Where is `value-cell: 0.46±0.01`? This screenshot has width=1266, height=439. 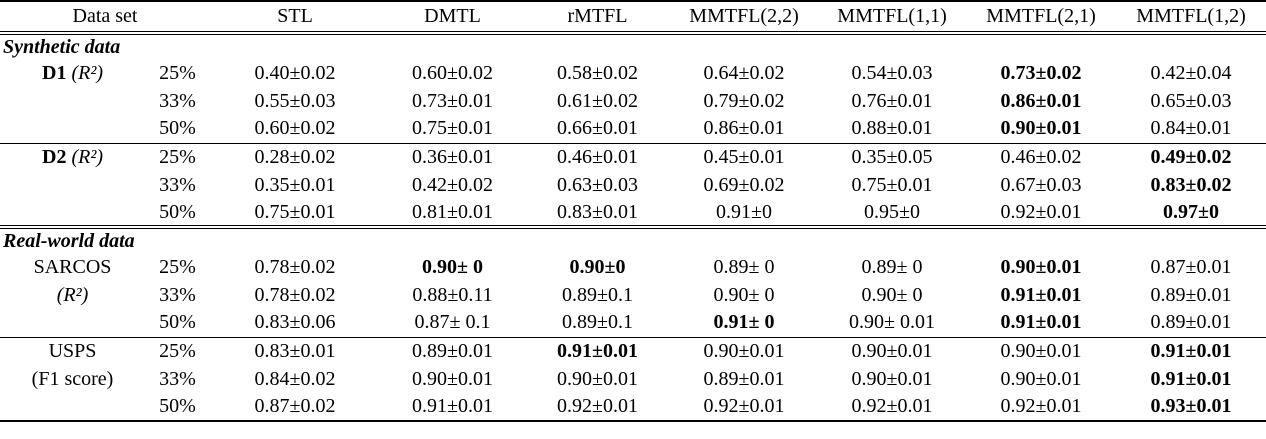
value-cell: 0.46±0.01 is located at coordinates (598, 156).